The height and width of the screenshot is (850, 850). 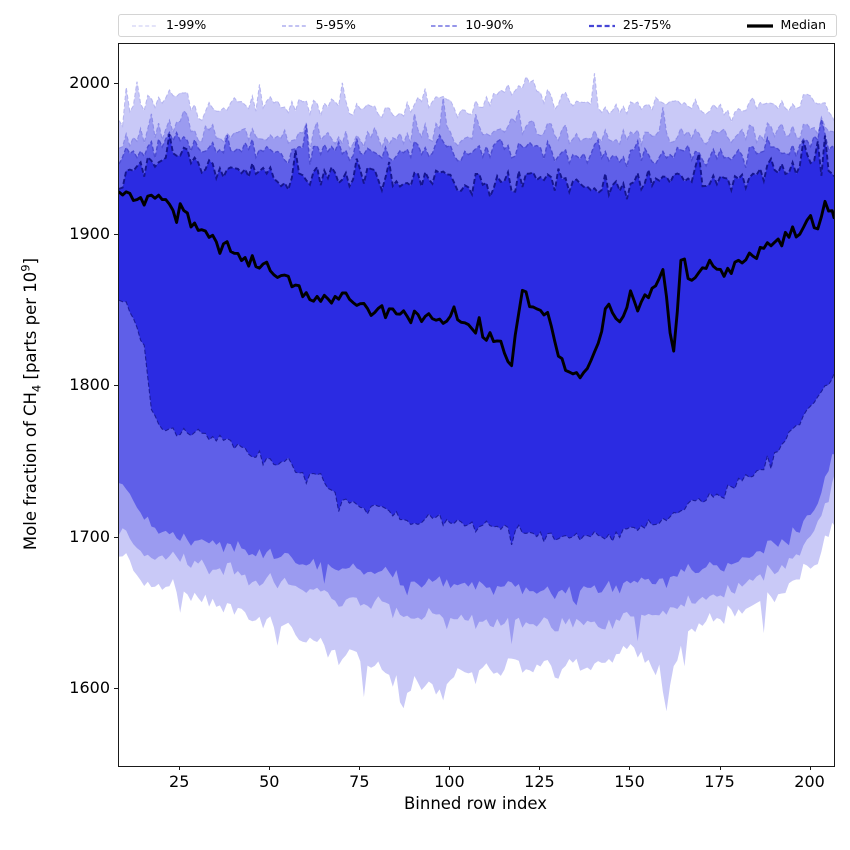 I want to click on y-axis-label-text: Mole fraction of CH, so click(x=31, y=471).